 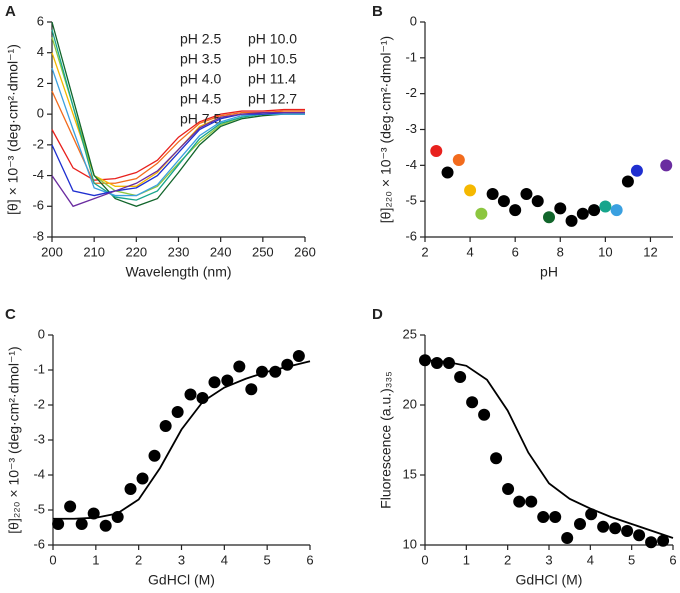 I want to click on legend-entry: pH 4.0, so click(x=200, y=79).